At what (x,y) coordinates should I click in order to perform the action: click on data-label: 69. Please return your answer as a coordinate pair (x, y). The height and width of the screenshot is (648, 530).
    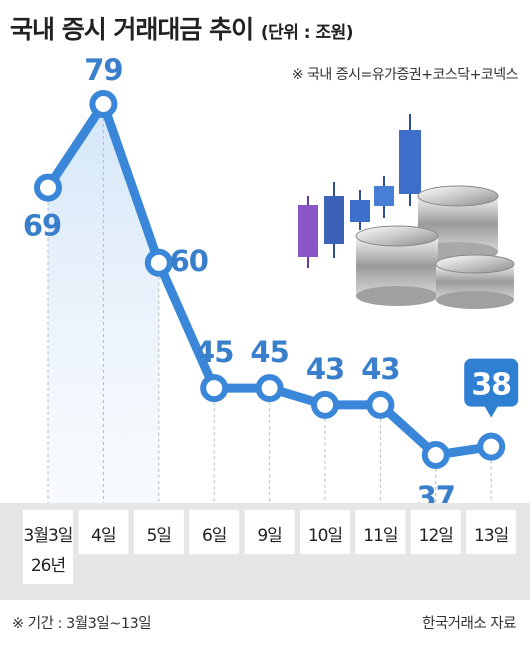
    Looking at the image, I should click on (42, 226).